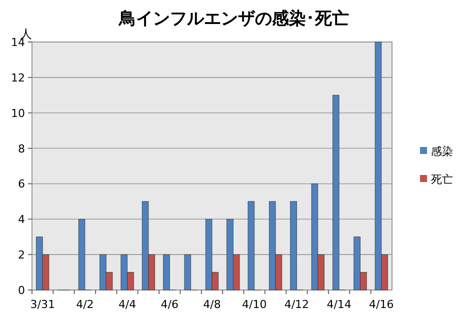 The height and width of the screenshot is (324, 469). I want to click on x-tick-label: 4/8, so click(212, 304).